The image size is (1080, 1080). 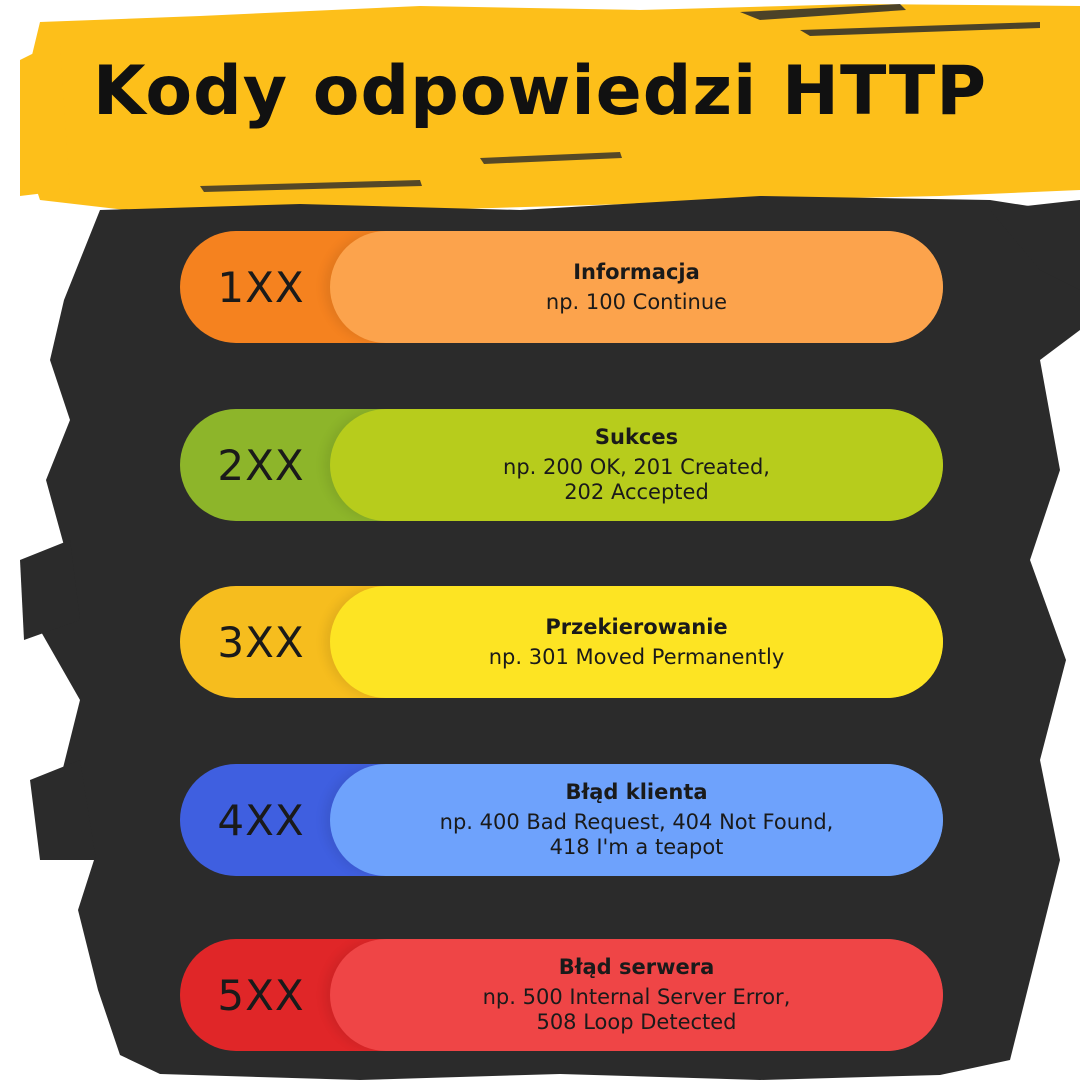 I want to click on status-example-codes: np. 200 OK, 201 Created, 202 Accepted, so click(x=636, y=479).